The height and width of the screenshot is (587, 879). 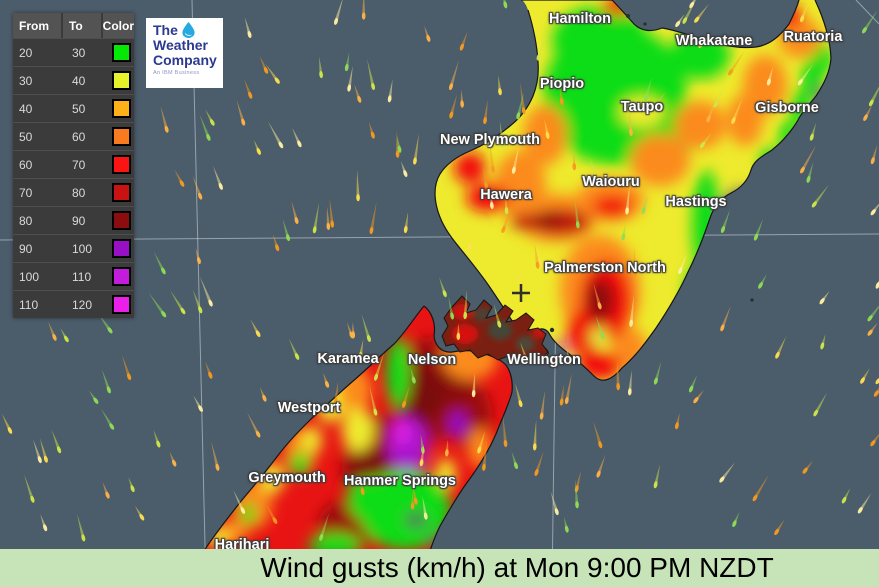 I want to click on legend-to-value: 80, so click(x=79, y=192).